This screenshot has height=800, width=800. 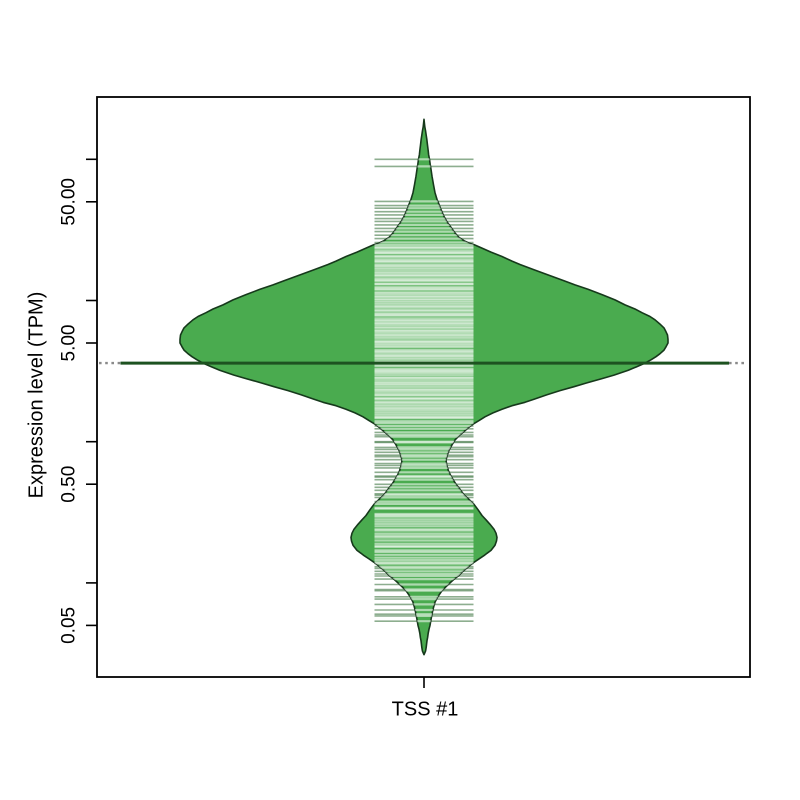 What do you see at coordinates (69, 343) in the screenshot?
I see `y-tick-label: 5.00` at bounding box center [69, 343].